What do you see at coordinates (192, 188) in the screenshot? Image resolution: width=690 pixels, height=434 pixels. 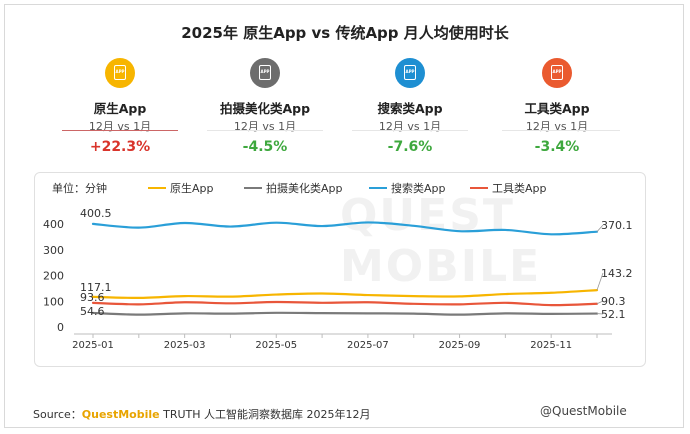 I see `legend-label: 原生App` at bounding box center [192, 188].